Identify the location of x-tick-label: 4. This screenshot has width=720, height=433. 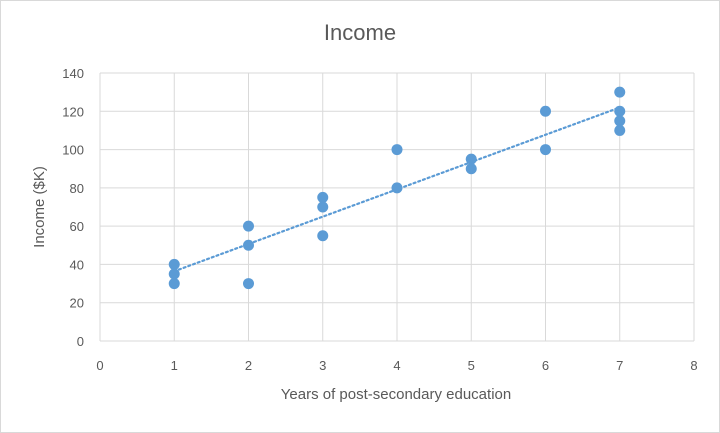
(396, 365).